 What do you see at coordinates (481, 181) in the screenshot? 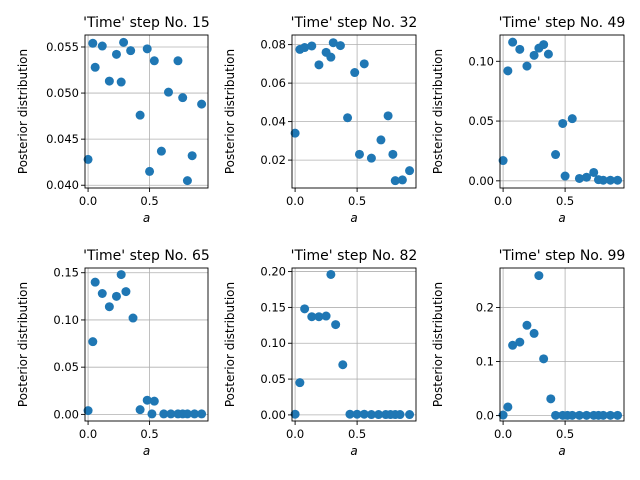
I see `y-tick-label: 0.00` at bounding box center [481, 181].